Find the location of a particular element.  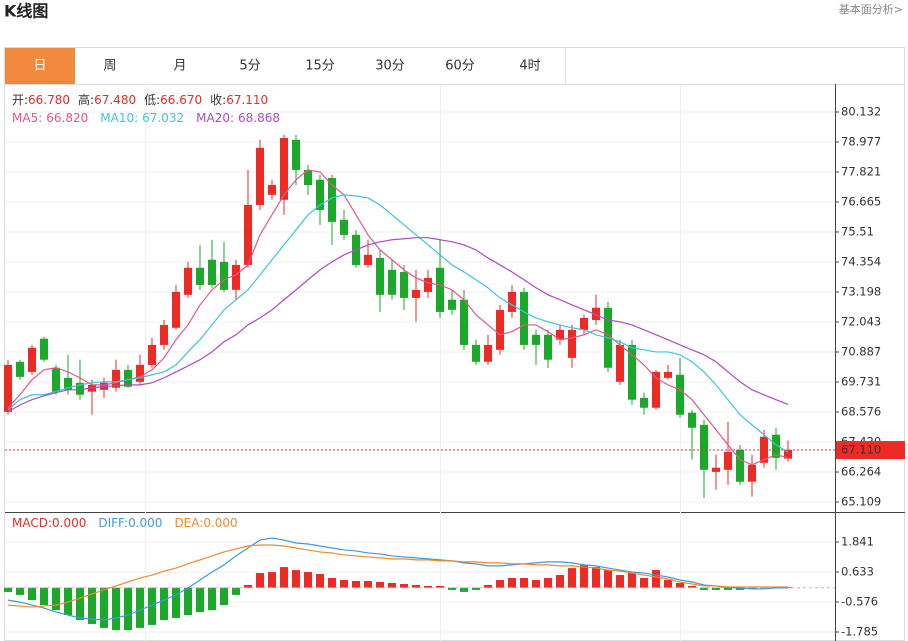

y-tick-label: 0.633 is located at coordinates (857, 571).